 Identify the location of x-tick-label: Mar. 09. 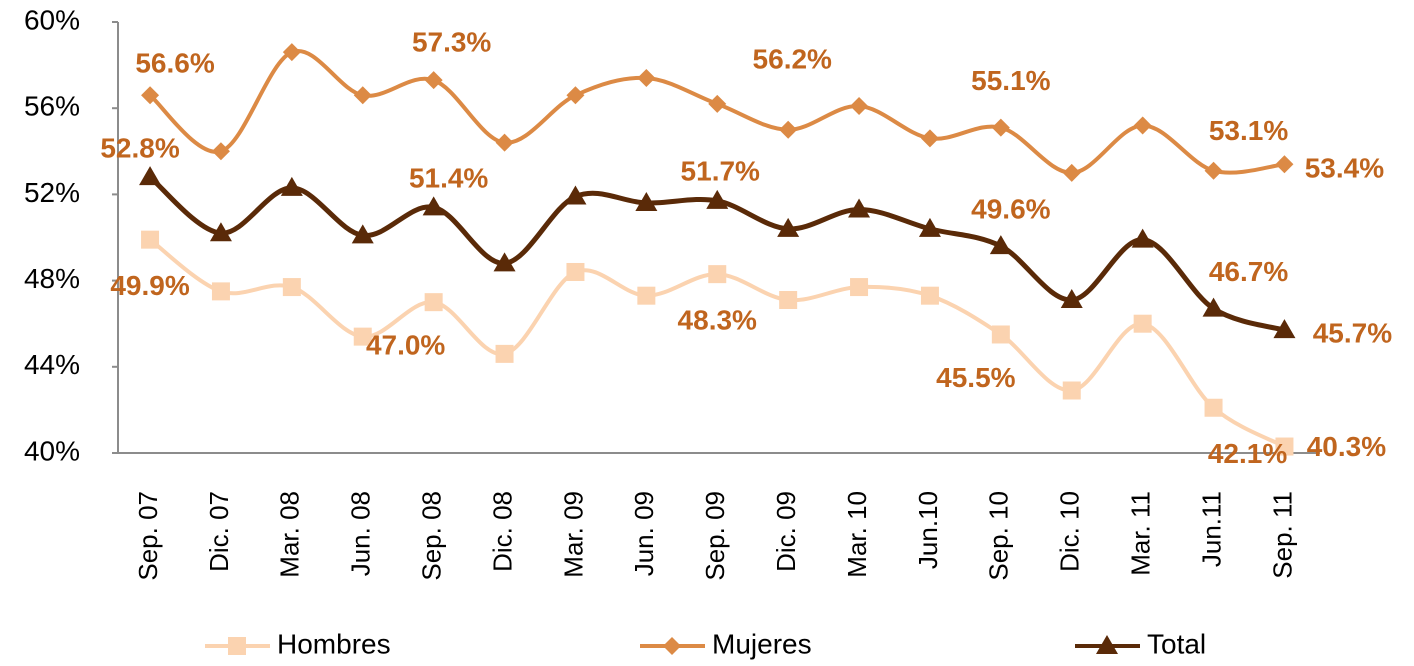
(573, 534).